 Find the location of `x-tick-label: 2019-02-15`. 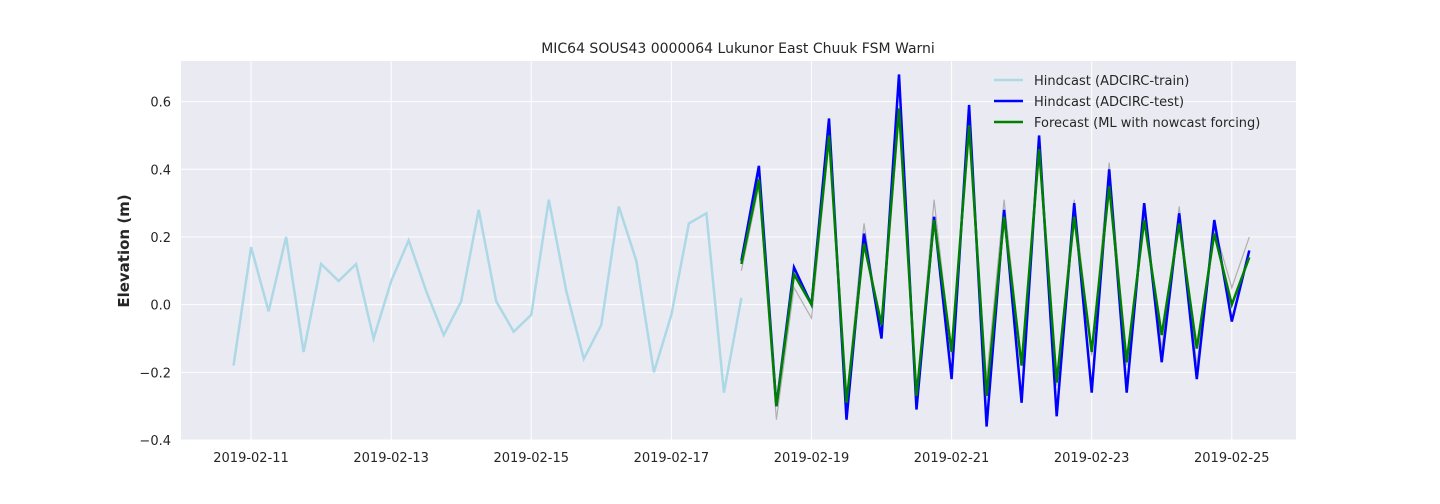

x-tick-label: 2019-02-15 is located at coordinates (531, 458).